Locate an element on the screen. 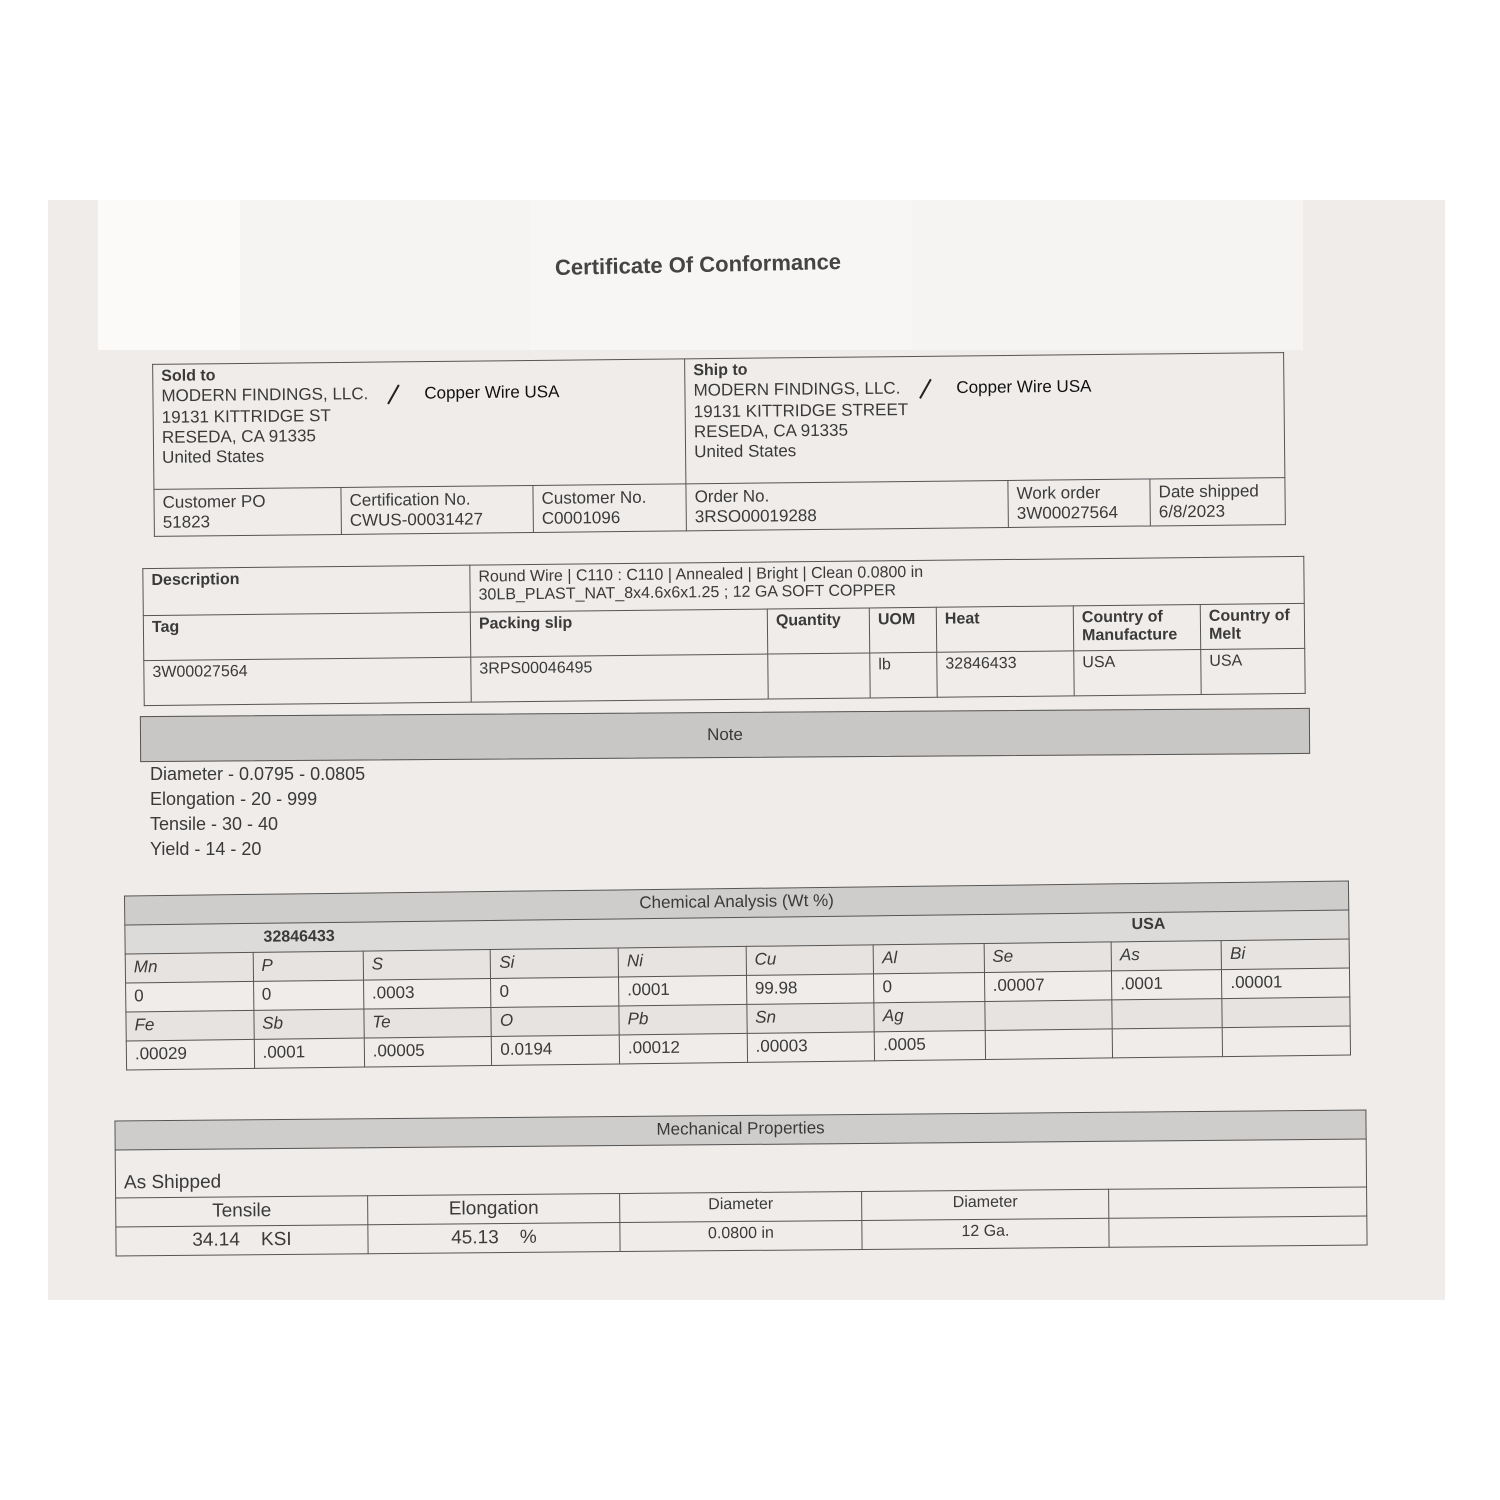 The height and width of the screenshot is (1500, 1500). sold-to-annotation: Copper Wire USA is located at coordinates (492, 392).